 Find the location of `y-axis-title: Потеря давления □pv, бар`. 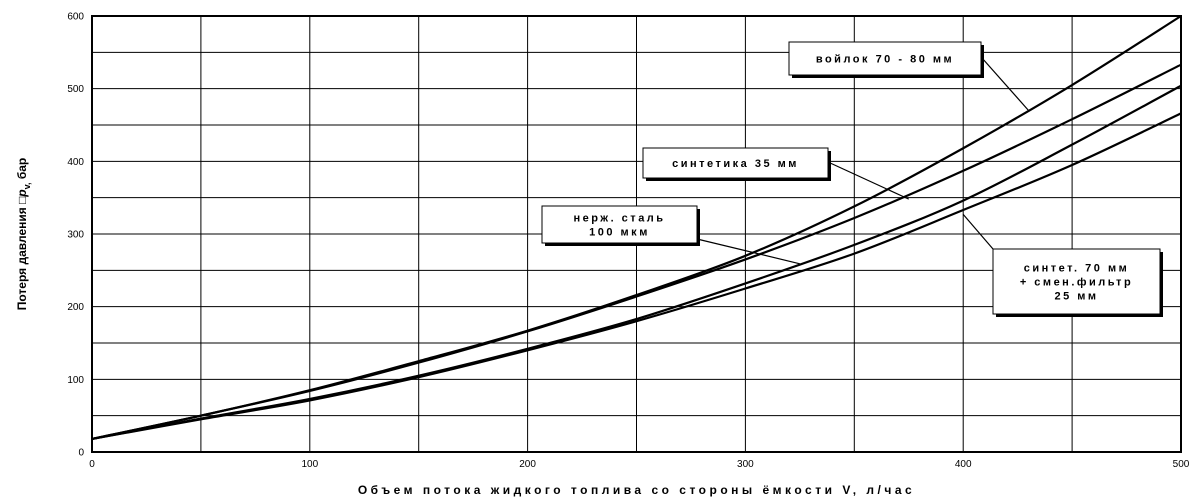

y-axis-title: Потеря давления □pv, бар is located at coordinates (23, 234).